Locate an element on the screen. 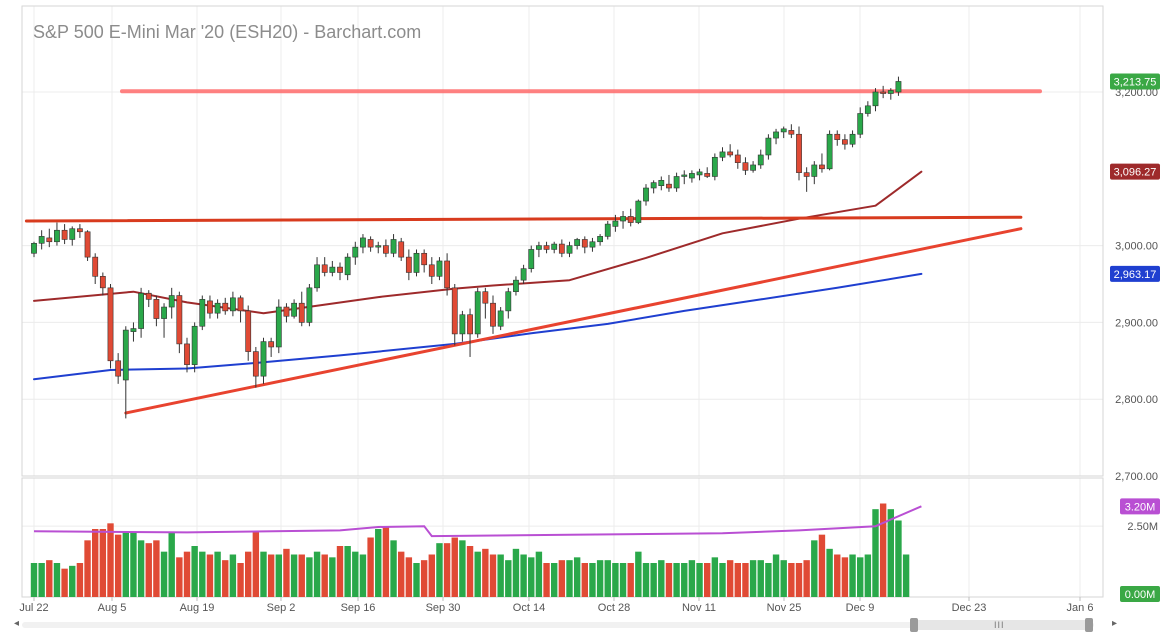 The width and height of the screenshot is (1169, 639). price-badge-0: 3,213.75 is located at coordinates (1135, 82).